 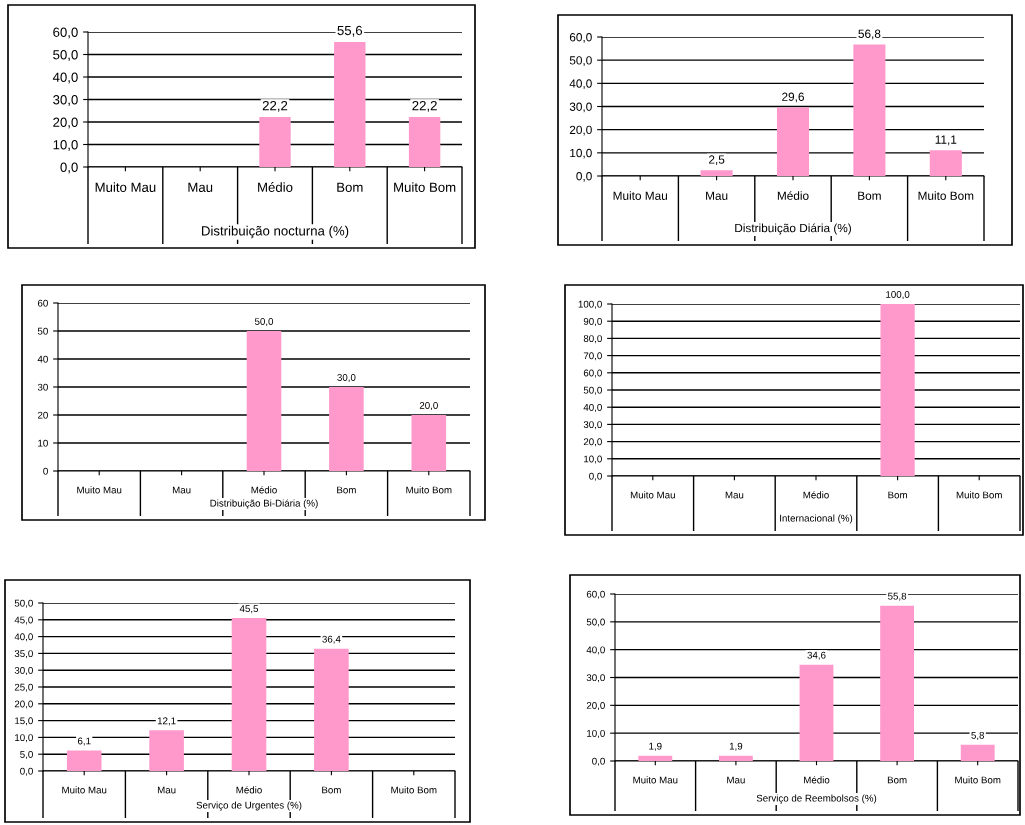 I want to click on y-tick-label: 45,0, so click(x=23, y=620).